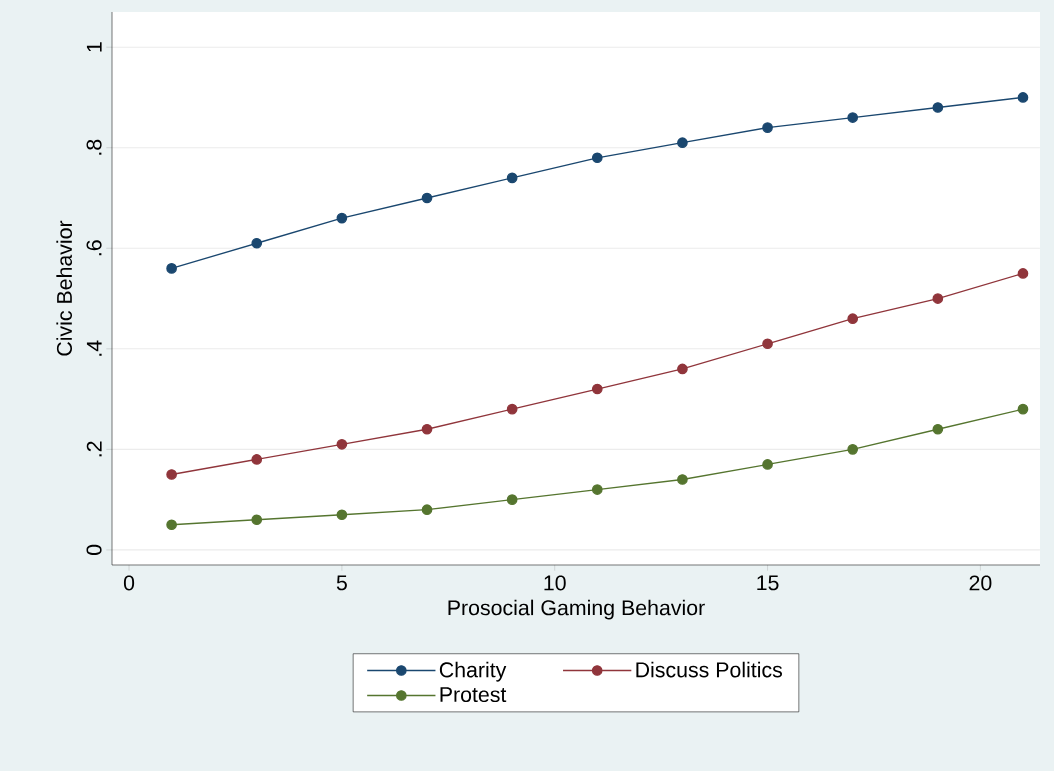 The height and width of the screenshot is (771, 1054). Describe the element at coordinates (980, 583) in the screenshot. I see `x-tick-label: 20` at that location.